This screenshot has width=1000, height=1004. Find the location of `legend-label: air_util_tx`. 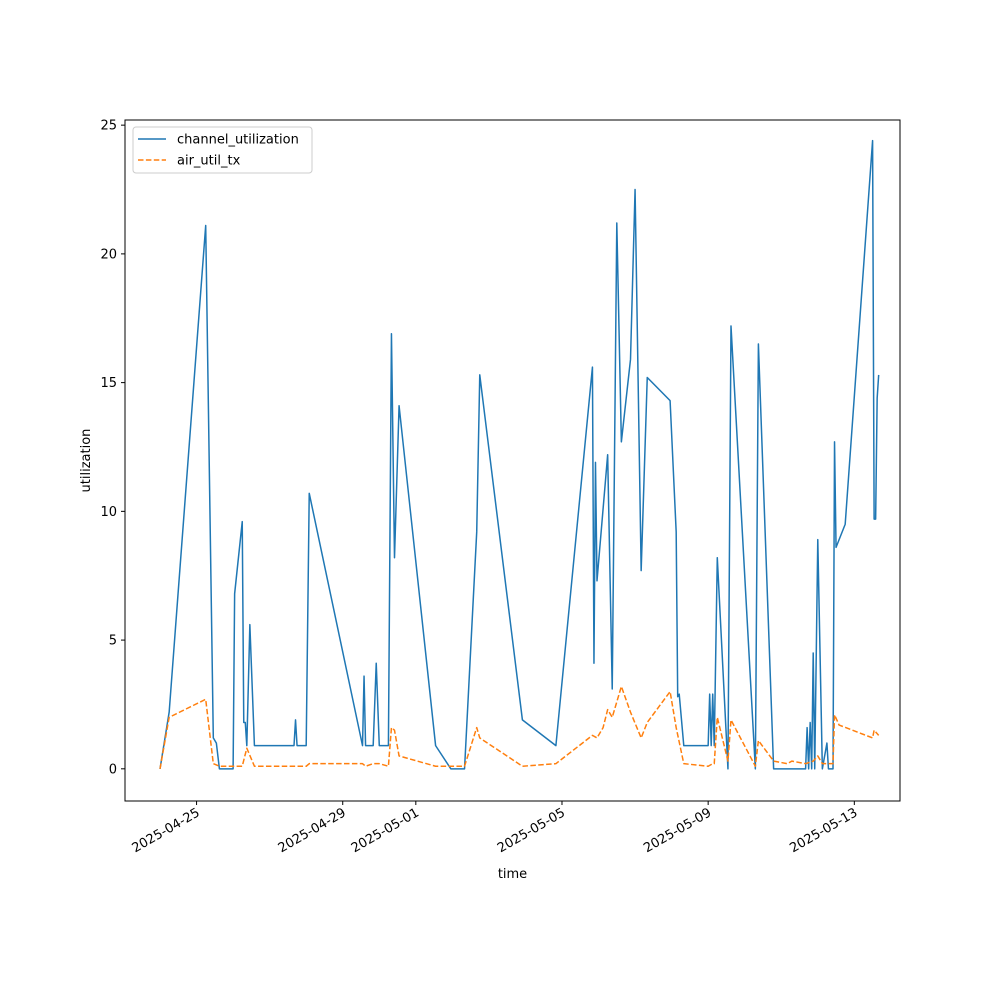

legend-label: air_util_tx is located at coordinates (209, 161).